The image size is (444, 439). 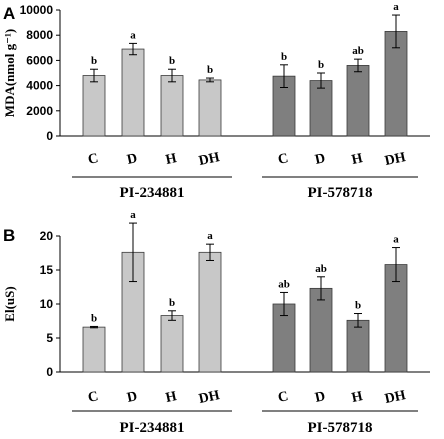 What do you see at coordinates (49, 338) in the screenshot?
I see `y-tick-label: 5` at bounding box center [49, 338].